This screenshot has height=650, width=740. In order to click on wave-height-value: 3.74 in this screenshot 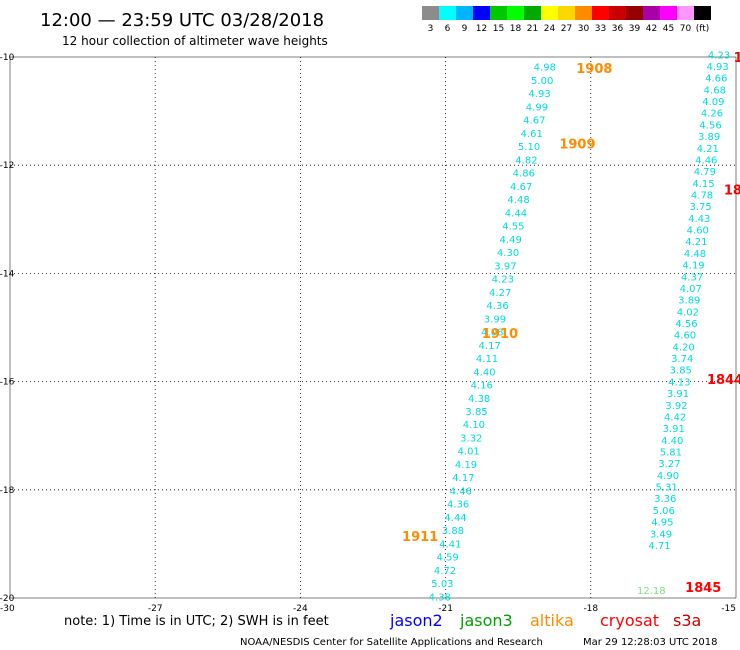, I will do `click(682, 359)`.